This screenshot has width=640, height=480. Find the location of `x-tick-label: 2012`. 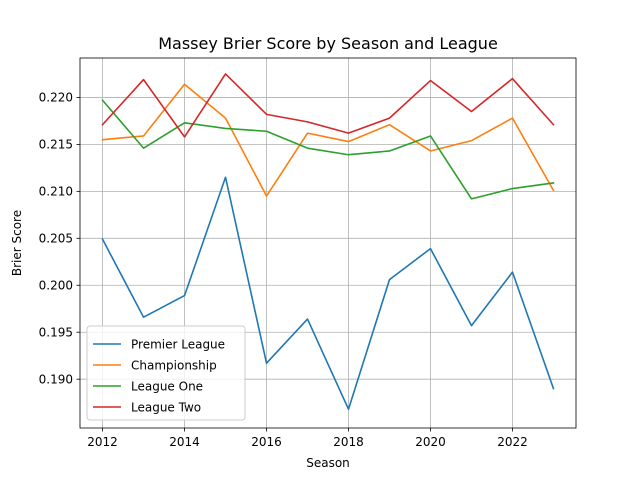

x-tick-label: 2012 is located at coordinates (102, 442).